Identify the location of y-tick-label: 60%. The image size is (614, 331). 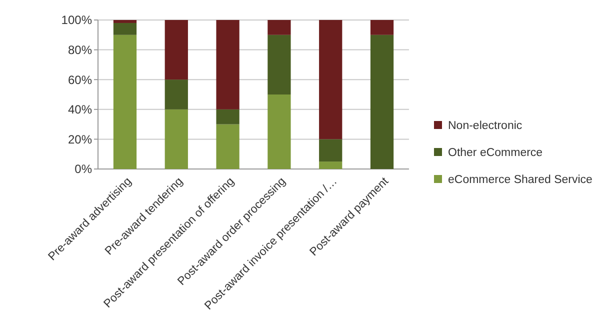
(80, 79).